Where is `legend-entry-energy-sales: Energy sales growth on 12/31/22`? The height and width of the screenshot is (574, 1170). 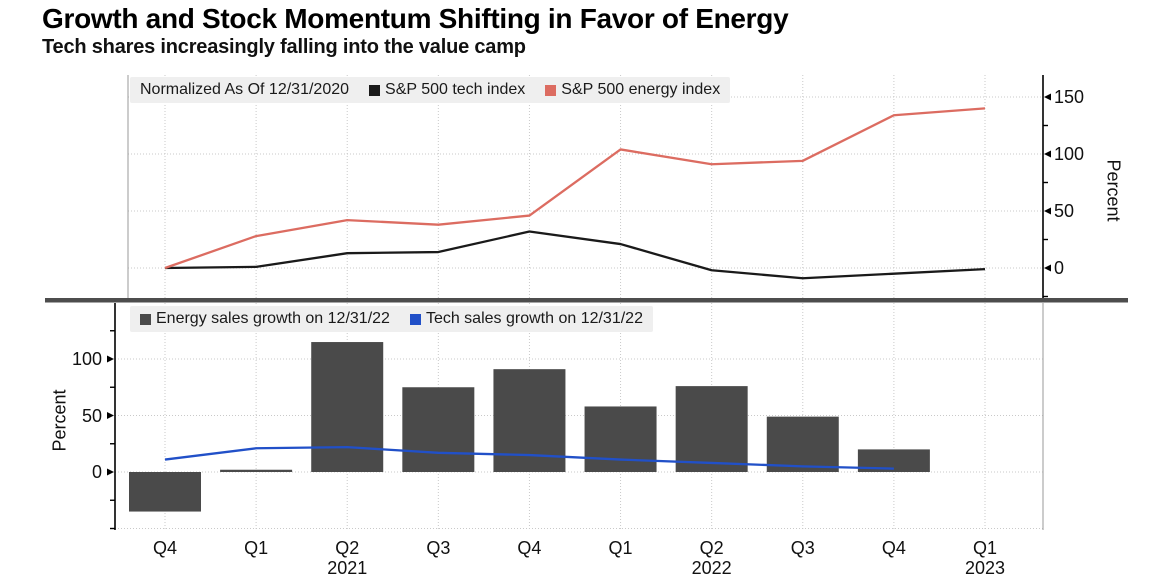 legend-entry-energy-sales: Energy sales growth on 12/31/22 is located at coordinates (265, 319).